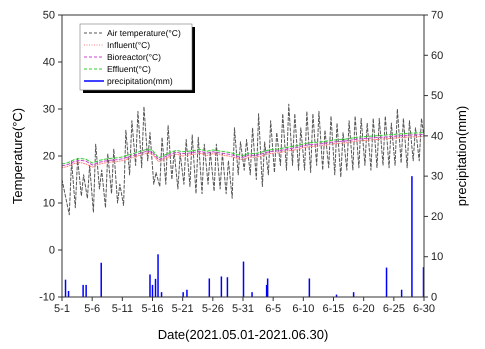 This screenshot has height=349, width=485. I want to click on y-tick-label: 10, so click(48, 204).